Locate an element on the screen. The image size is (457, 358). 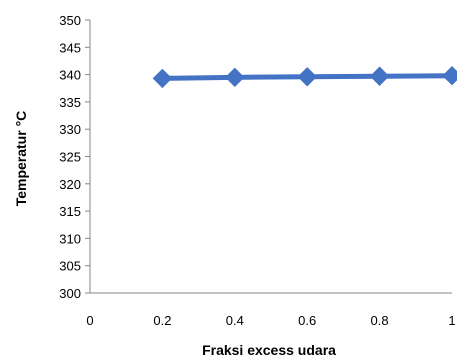
y-tick-labels: 300 305 310 315 320 325 330 335 340 345 350 is located at coordinates (70, 157).